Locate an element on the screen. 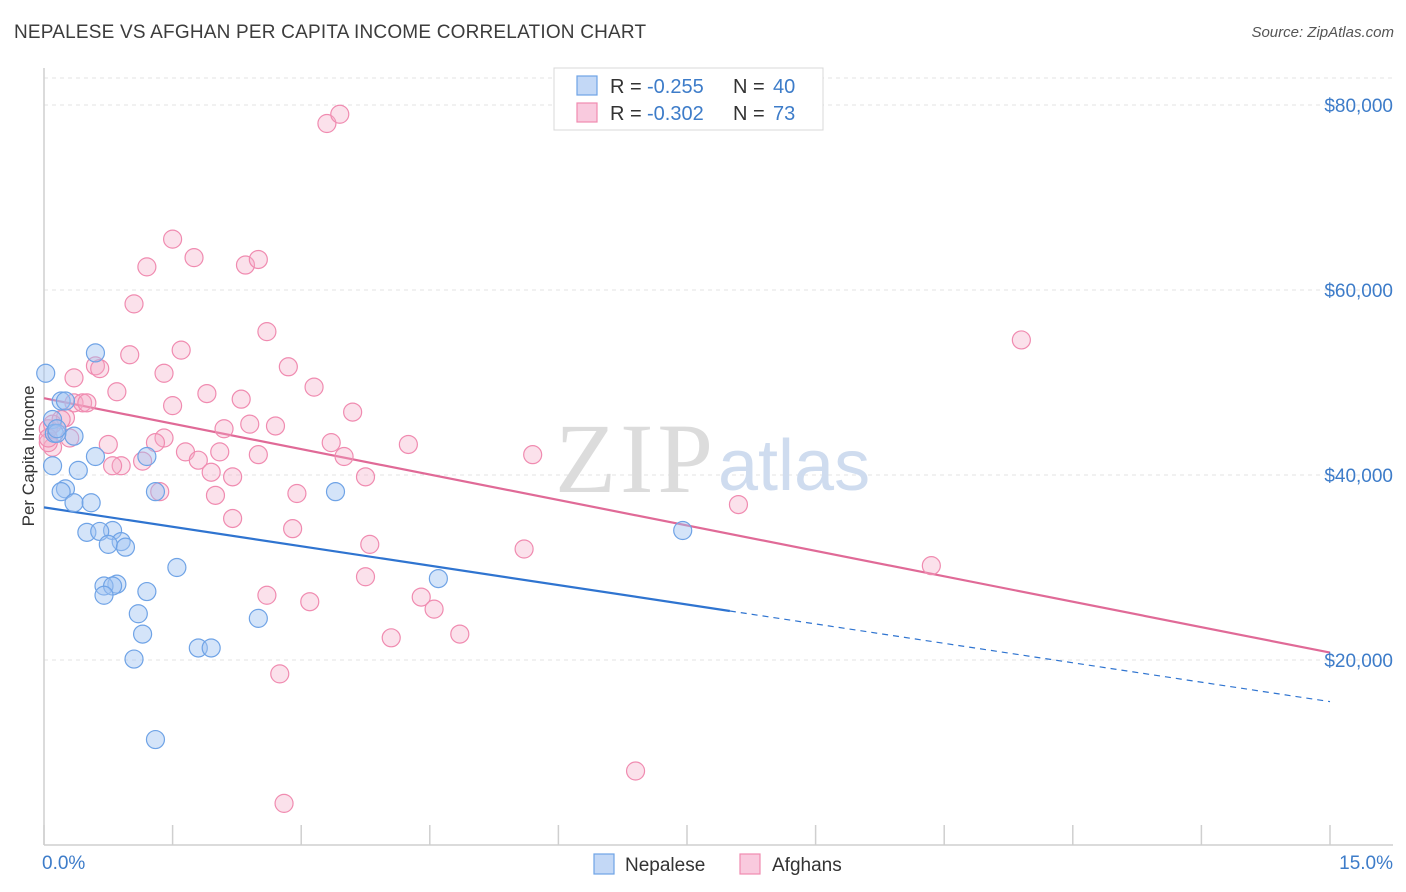 This screenshot has height=892, width=1406. y-tick-labels: $20,000 $40,000 $60,000 $80,000 is located at coordinates (1358, 384).